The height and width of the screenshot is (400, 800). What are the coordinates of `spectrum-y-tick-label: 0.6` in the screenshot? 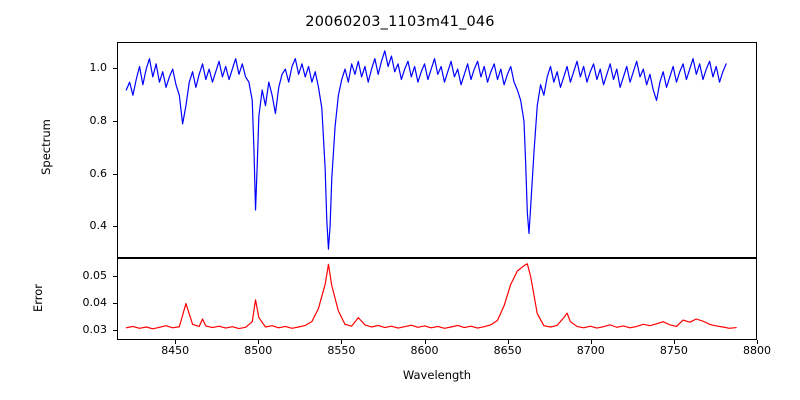 It's located at (98, 173).